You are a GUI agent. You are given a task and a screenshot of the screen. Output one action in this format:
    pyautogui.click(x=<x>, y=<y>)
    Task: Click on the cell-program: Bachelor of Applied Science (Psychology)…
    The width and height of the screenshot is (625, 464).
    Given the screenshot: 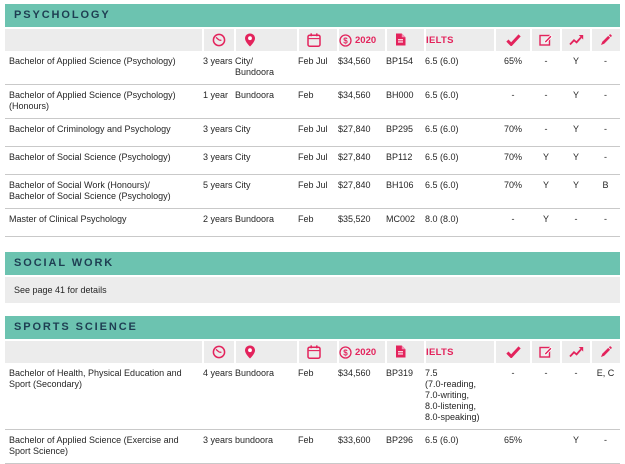 What is the action you would take?
    pyautogui.click(x=104, y=101)
    